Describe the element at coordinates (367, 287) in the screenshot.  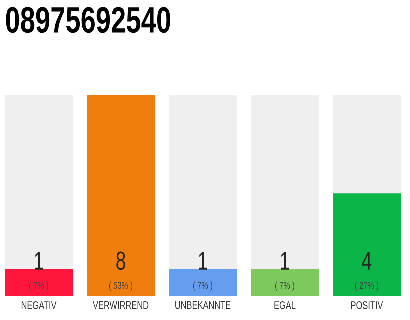
I see `data-label: ( 27% )` at that location.